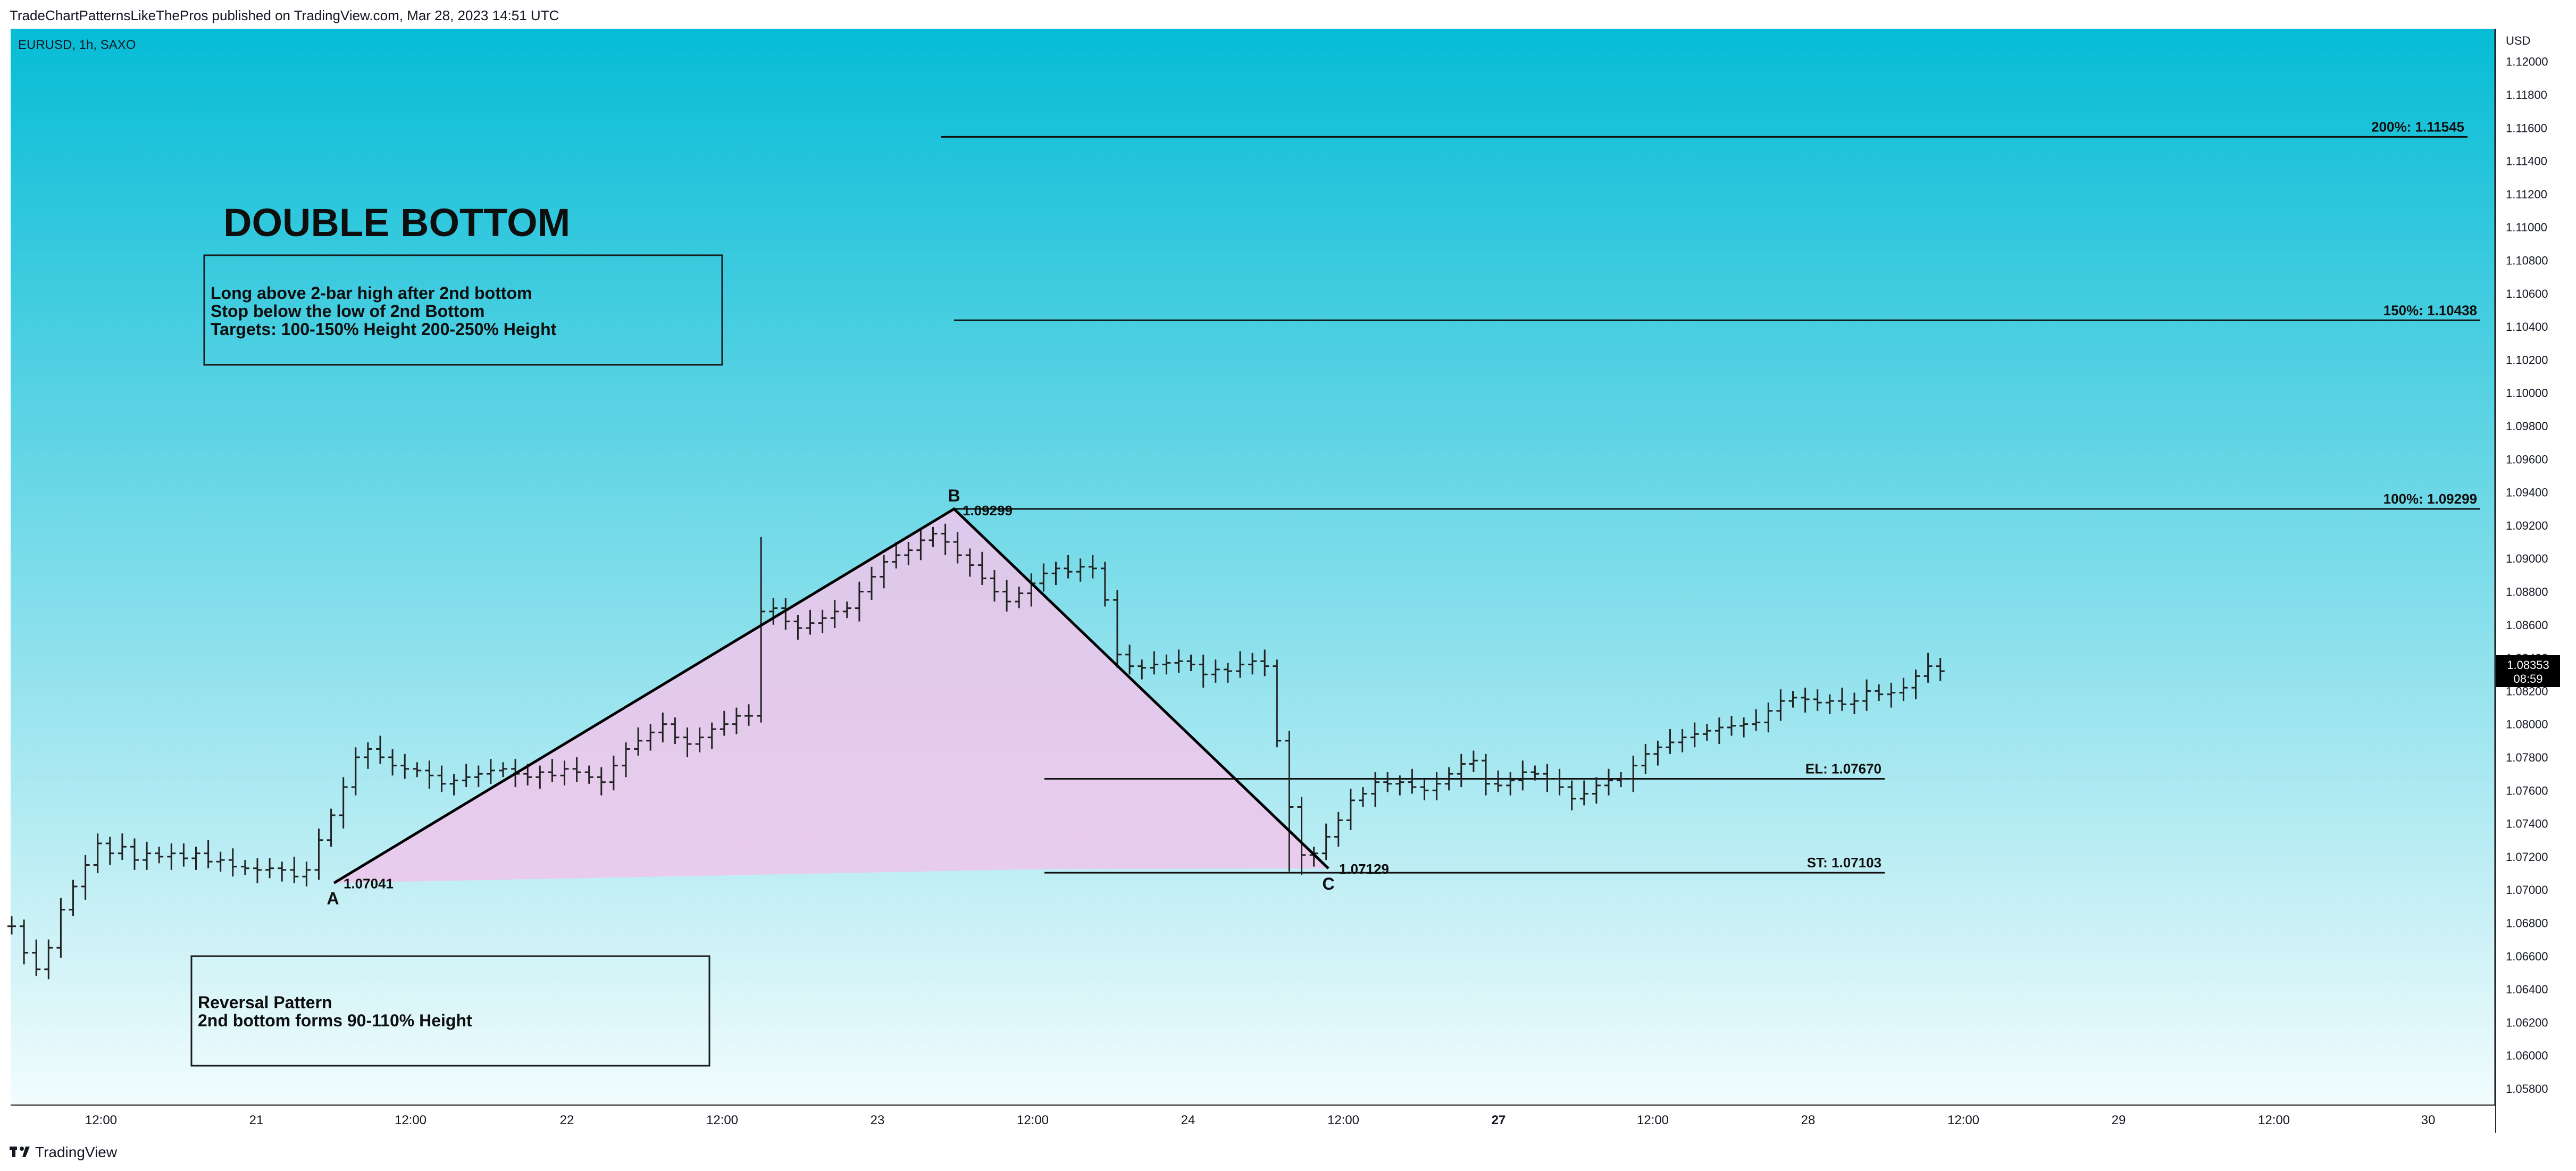 This screenshot has height=1171, width=2576. Describe the element at coordinates (567, 1120) in the screenshot. I see `time-tick-label: 22` at that location.